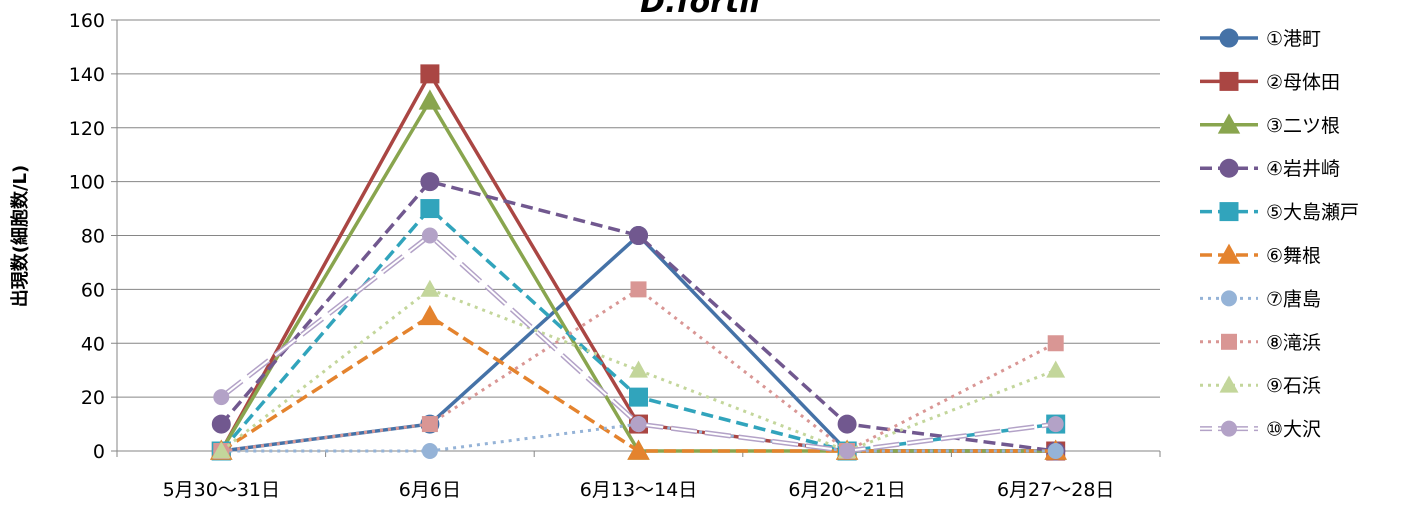  I want to click on y-tick-label: 0, so click(99, 452).